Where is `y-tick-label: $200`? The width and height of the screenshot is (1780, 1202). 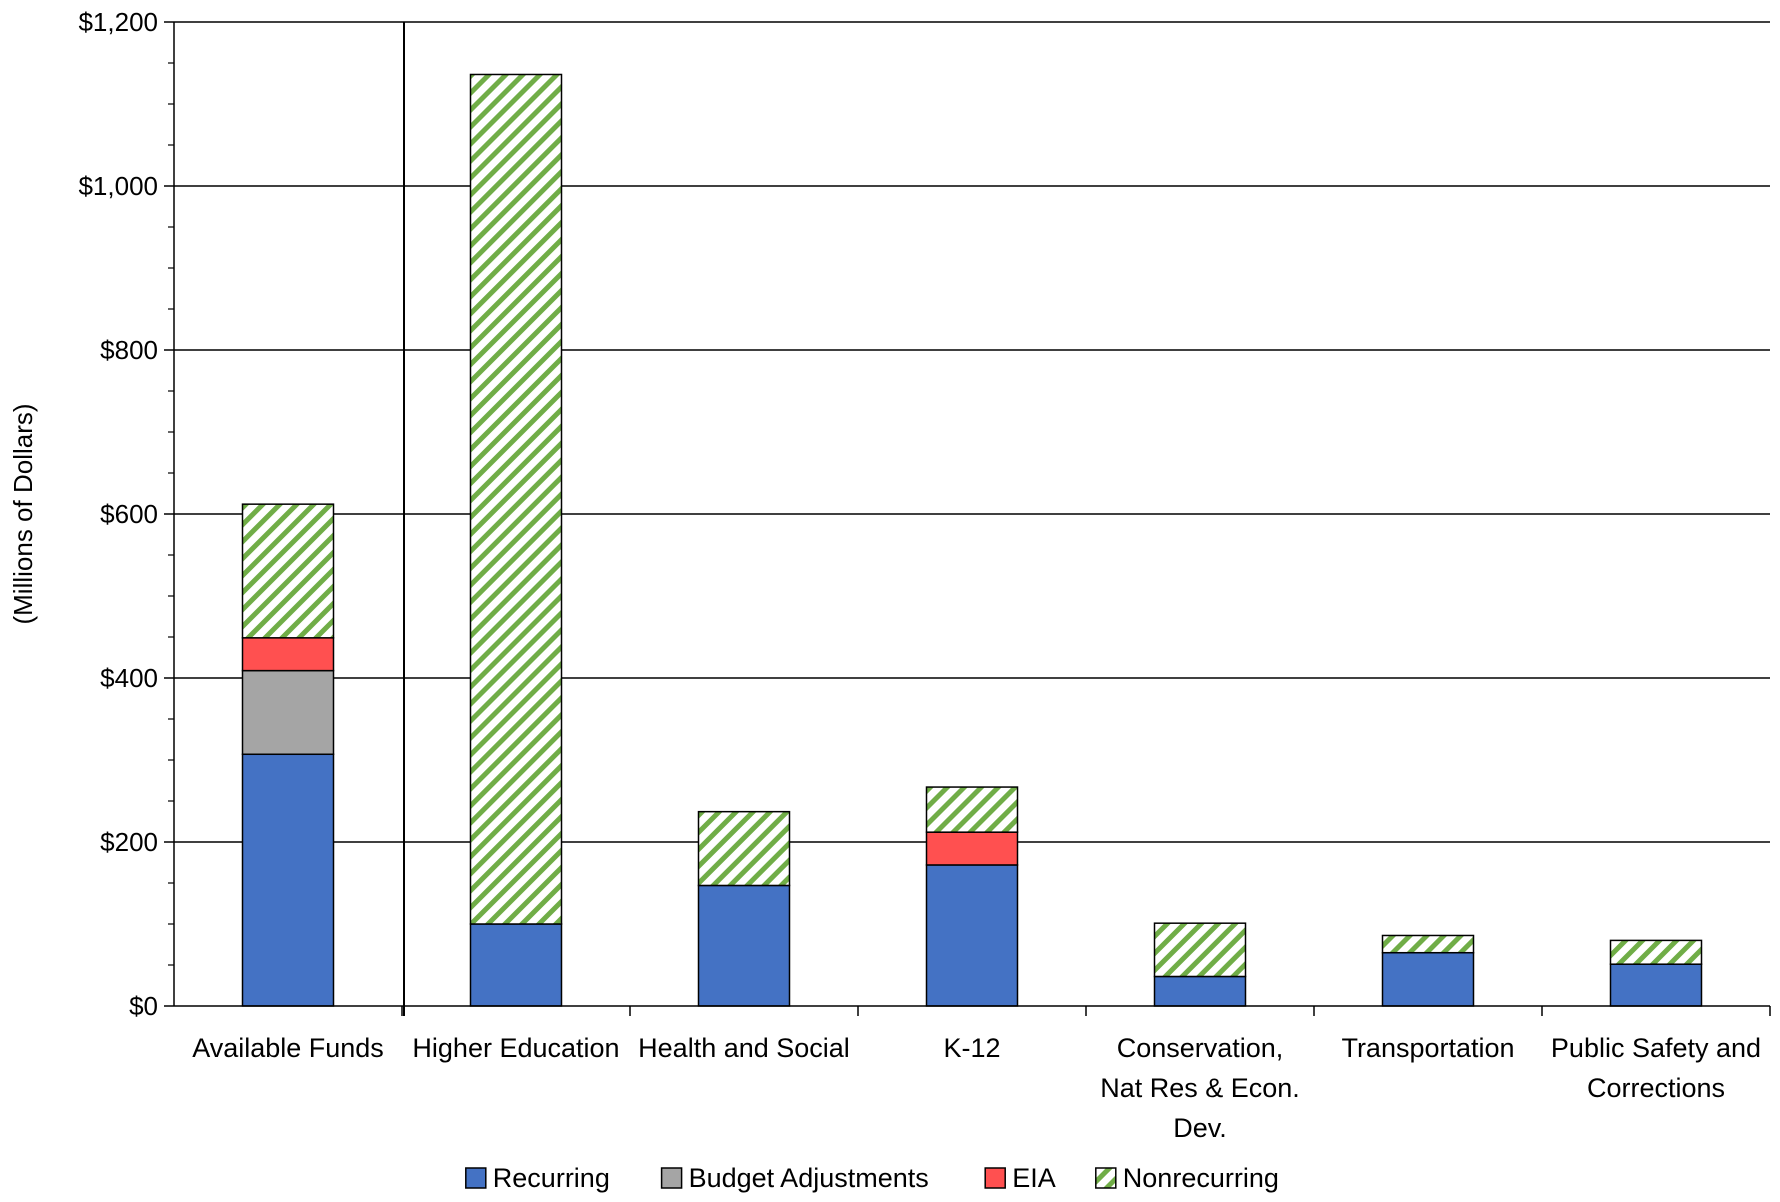 y-tick-label: $200 is located at coordinates (129, 842).